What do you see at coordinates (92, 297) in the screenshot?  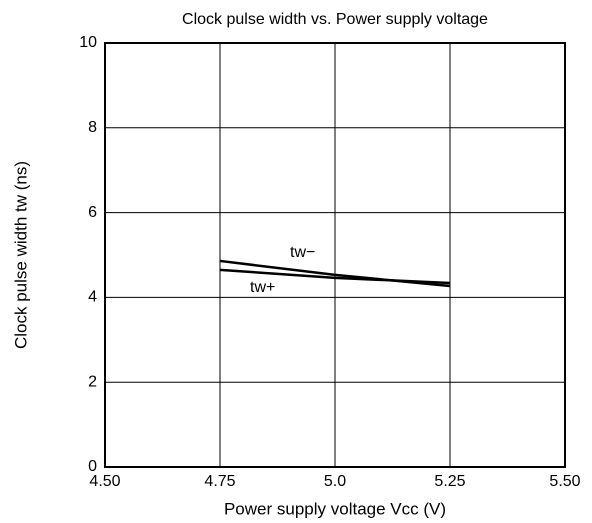 I see `y-tick-label: 4` at bounding box center [92, 297].